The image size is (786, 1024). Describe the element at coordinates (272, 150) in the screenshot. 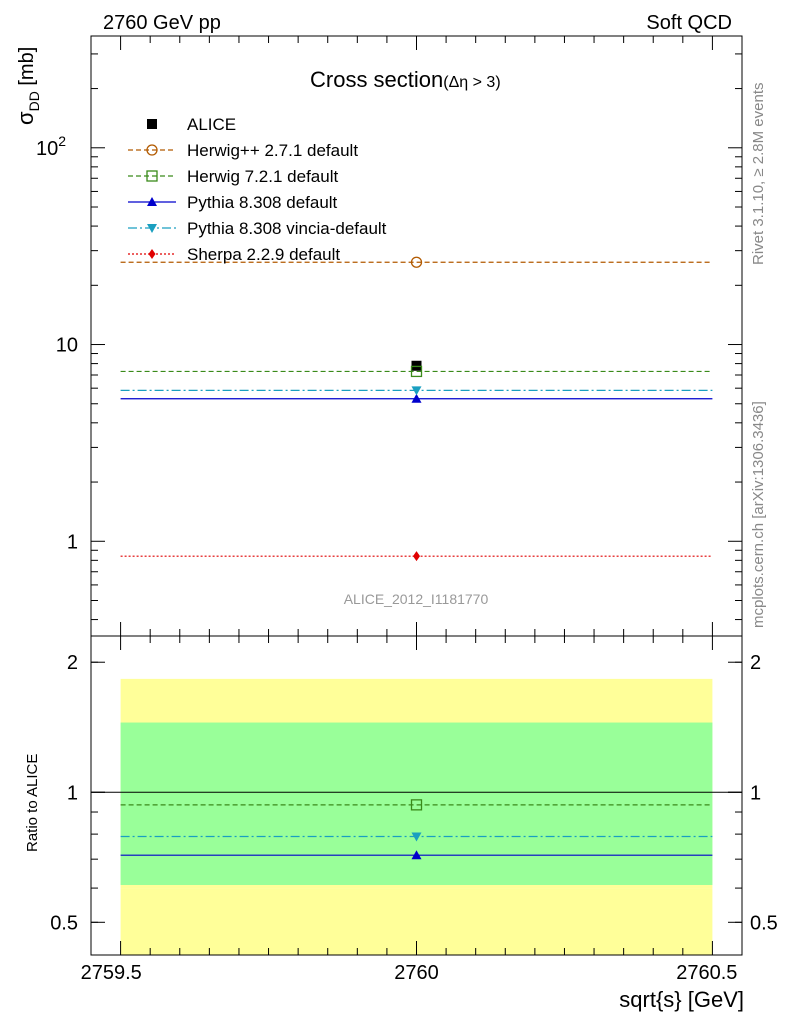

I see `legend-entry: Herwig++ 2.7.1 default` at that location.